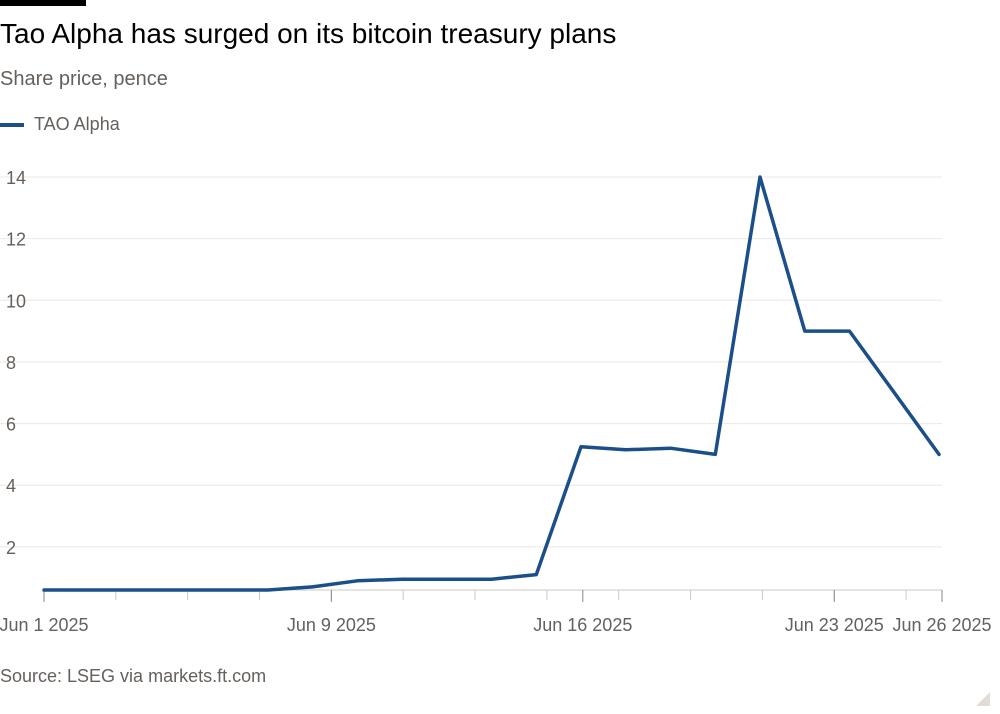 This screenshot has height=714, width=1000. Describe the element at coordinates (12, 124) in the screenshot. I see `legend-swatch` at that location.